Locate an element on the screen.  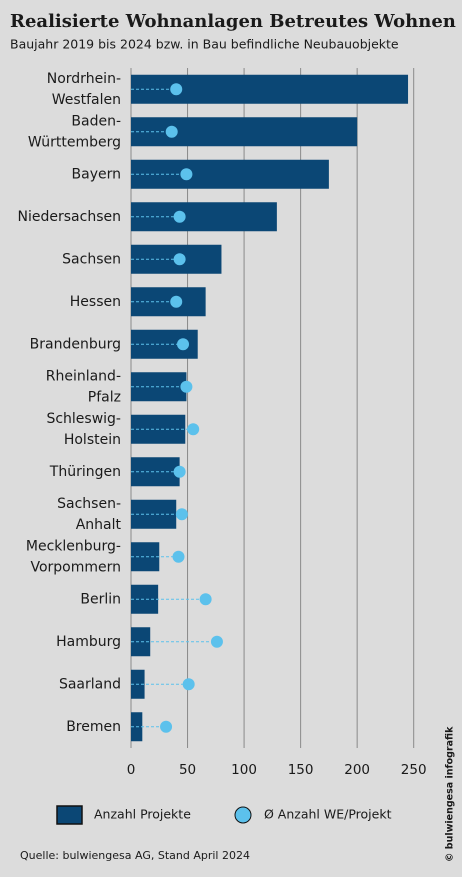
legend-label: Ø Anzahl WE/Projekt is located at coordinates (328, 814).